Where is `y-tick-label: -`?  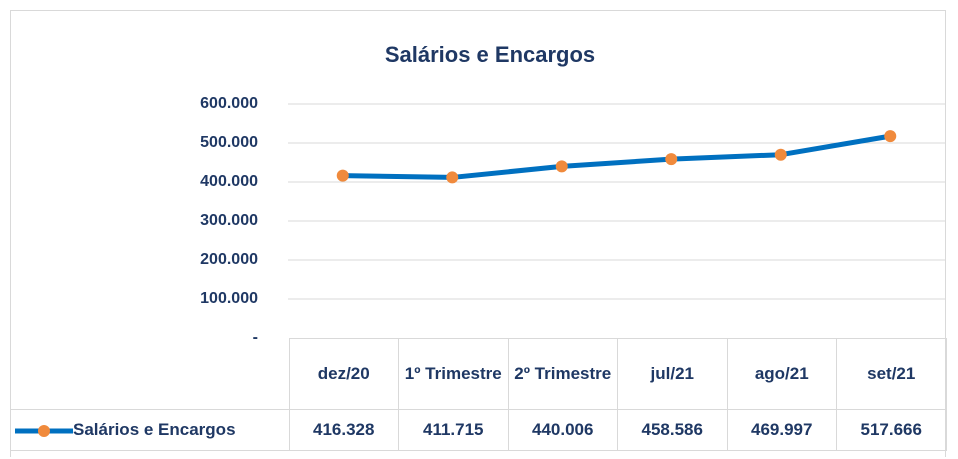
y-tick-label: - is located at coordinates (255, 337).